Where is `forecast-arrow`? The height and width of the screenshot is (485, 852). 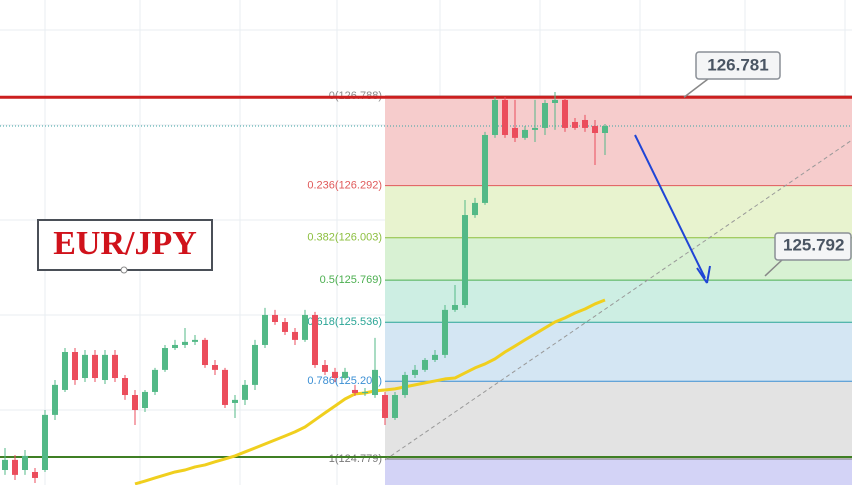 forecast-arrow is located at coordinates (670, 206).